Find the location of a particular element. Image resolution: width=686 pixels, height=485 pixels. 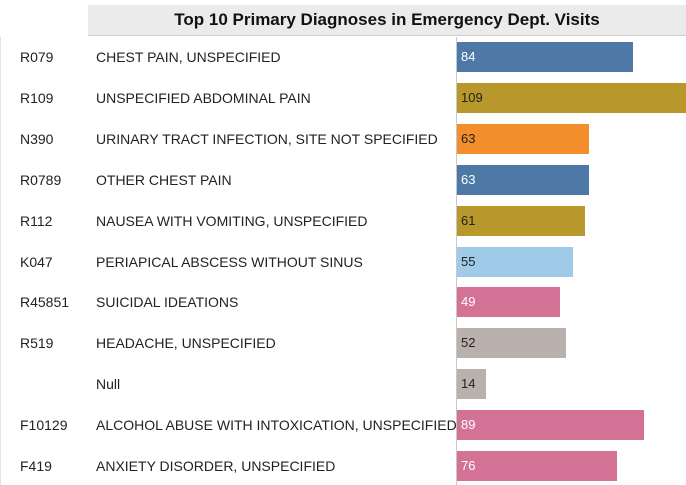

diagnosis-code: F10129 is located at coordinates (44, 425).